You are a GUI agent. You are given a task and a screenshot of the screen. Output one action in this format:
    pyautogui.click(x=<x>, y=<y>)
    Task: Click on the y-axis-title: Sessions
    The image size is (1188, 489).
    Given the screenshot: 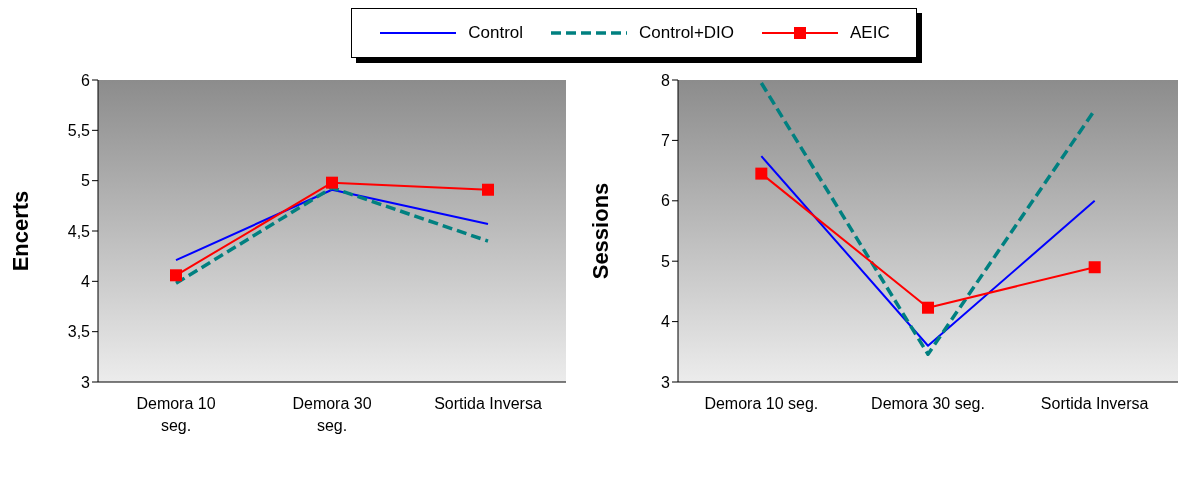 What is the action you would take?
    pyautogui.click(x=600, y=231)
    